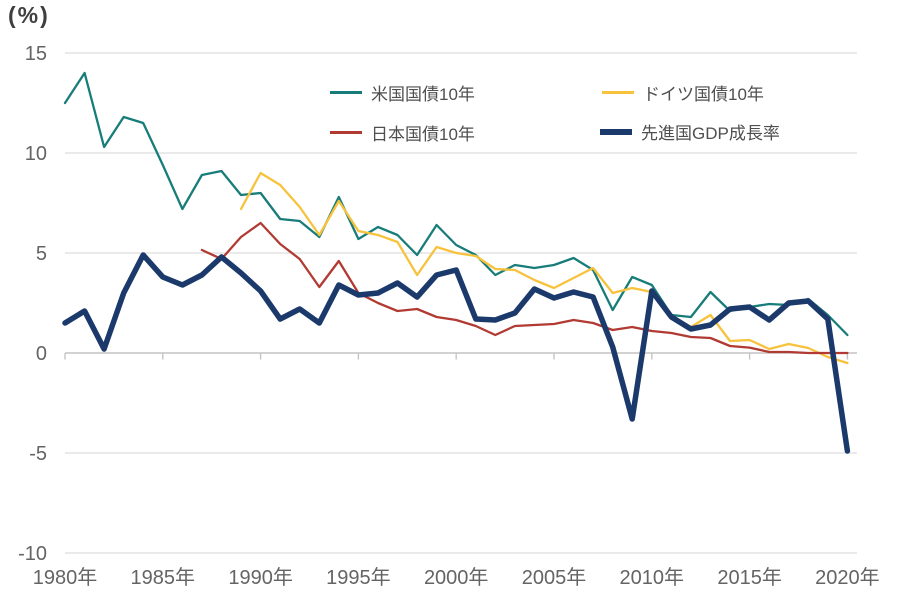  Describe the element at coordinates (260, 577) in the screenshot. I see `x-tick-label: 1990年` at that location.